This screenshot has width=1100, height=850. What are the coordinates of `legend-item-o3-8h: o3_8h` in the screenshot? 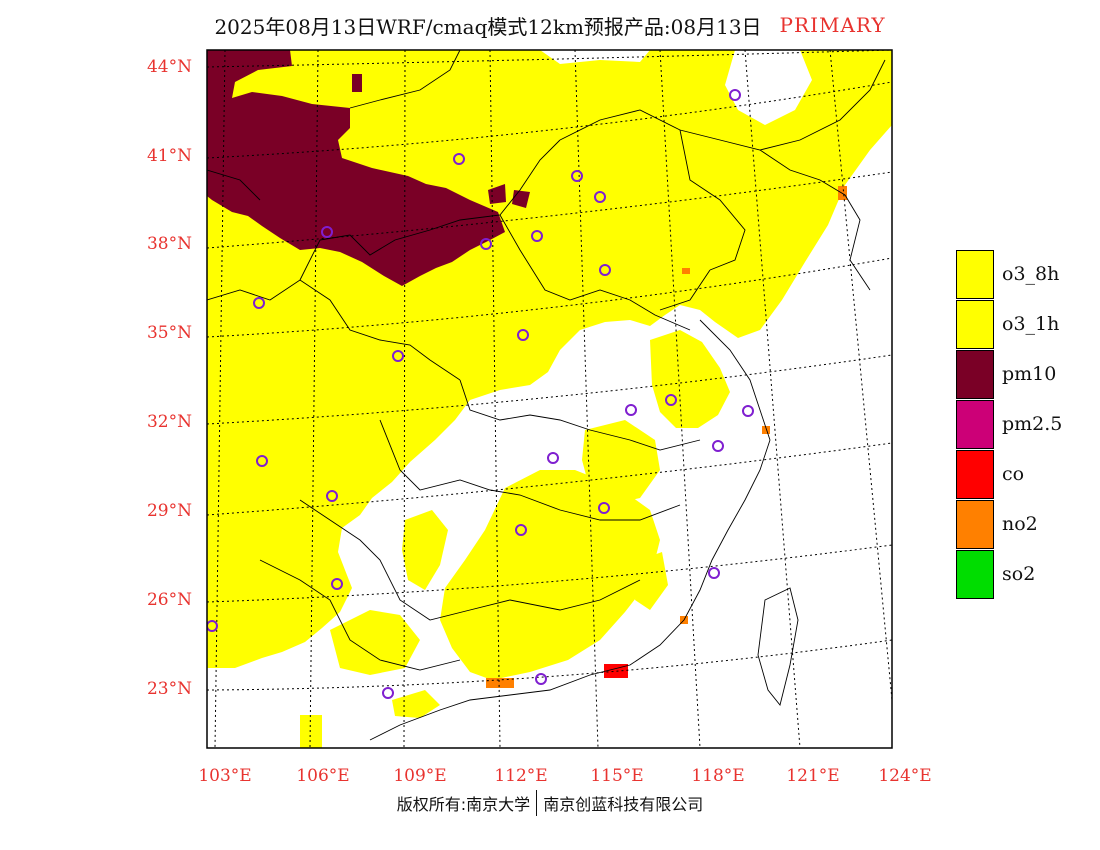 It's located at (1009, 274).